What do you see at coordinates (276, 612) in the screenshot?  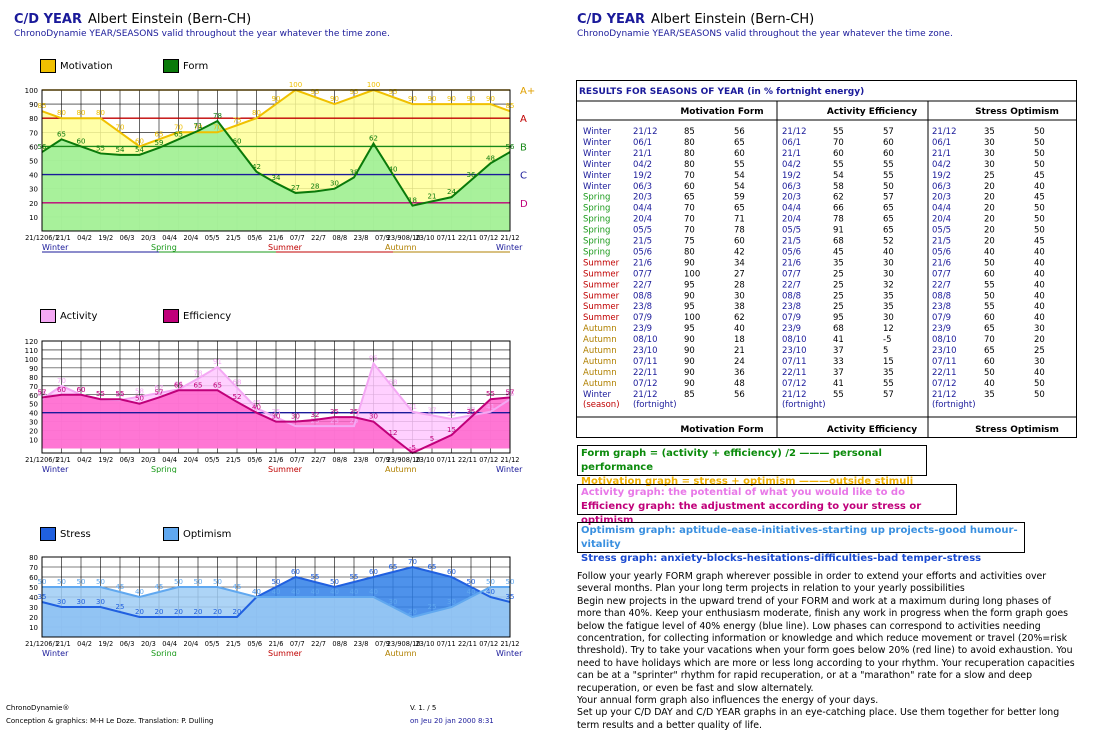 I see `series-area-optimism` at bounding box center [276, 612].